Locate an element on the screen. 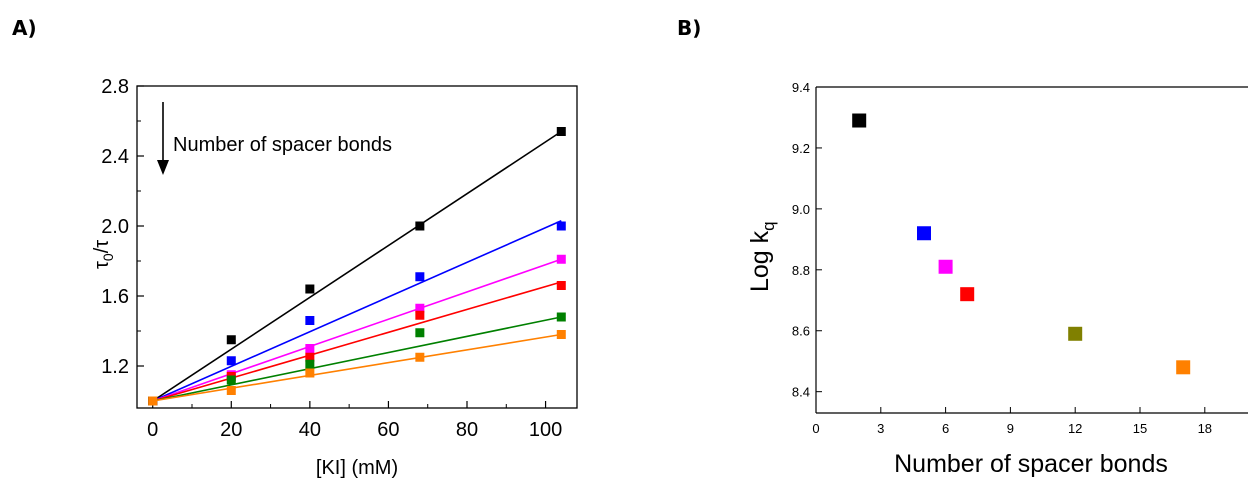  y-axis-label-b: Log kq is located at coordinates (762, 256).